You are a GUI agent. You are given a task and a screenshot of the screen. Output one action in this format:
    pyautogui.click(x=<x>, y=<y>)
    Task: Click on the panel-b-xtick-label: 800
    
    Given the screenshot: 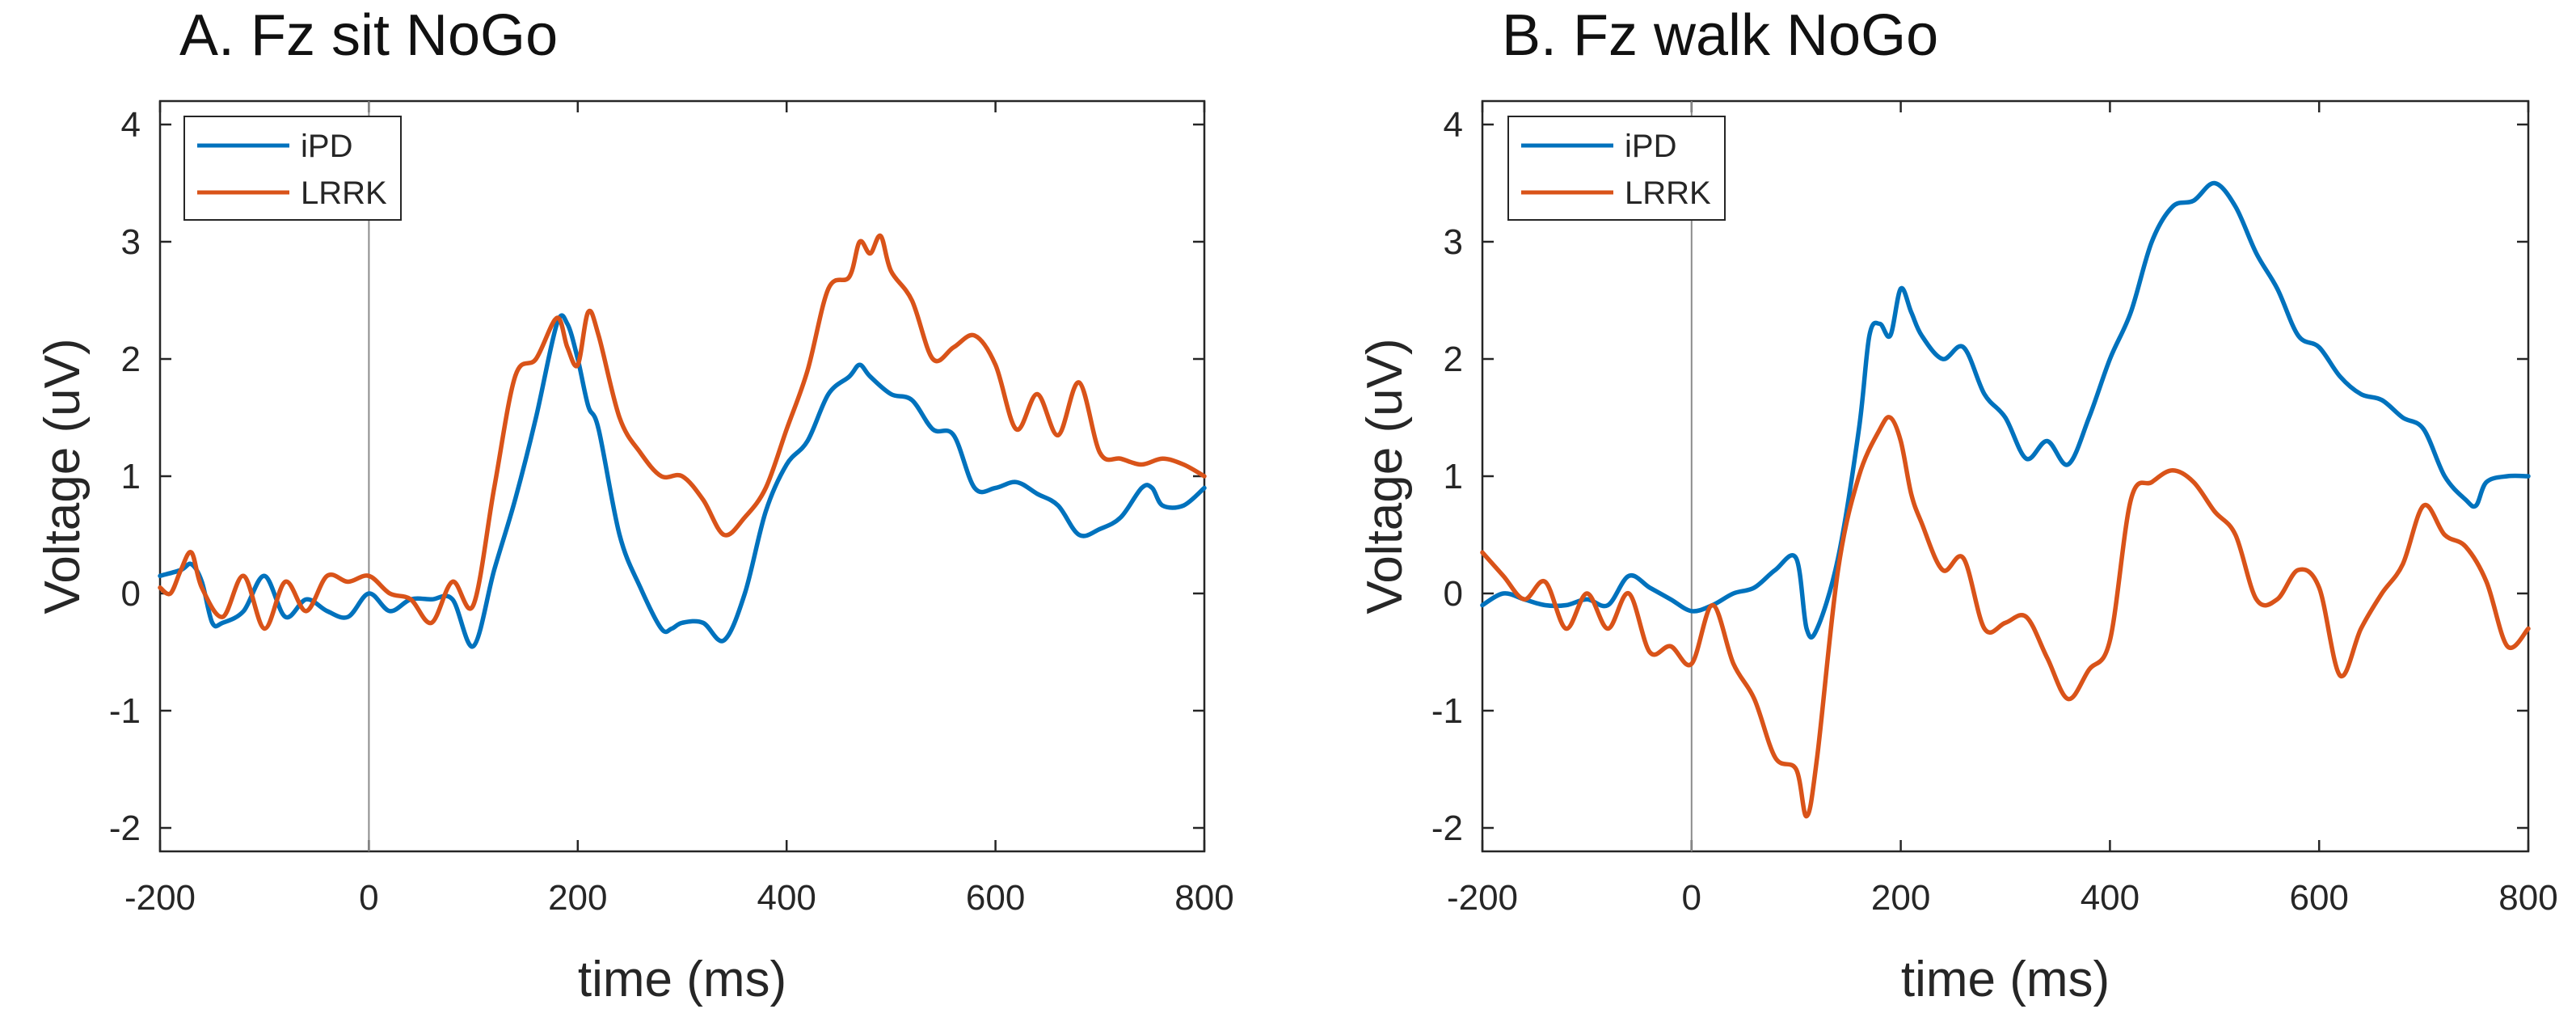 What is the action you would take?
    pyautogui.click(x=2528, y=898)
    